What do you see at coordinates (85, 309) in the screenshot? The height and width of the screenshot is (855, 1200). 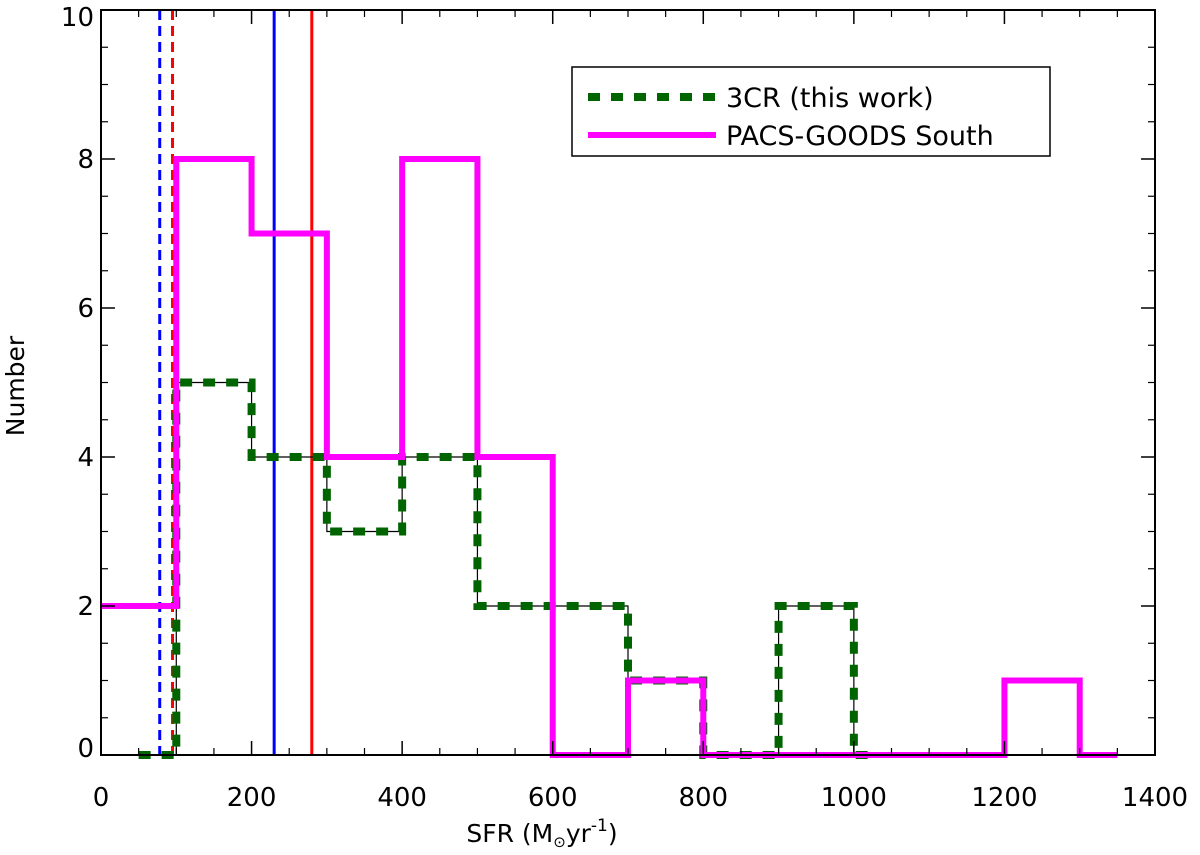 I see `y-tick-label: 6` at bounding box center [85, 309].